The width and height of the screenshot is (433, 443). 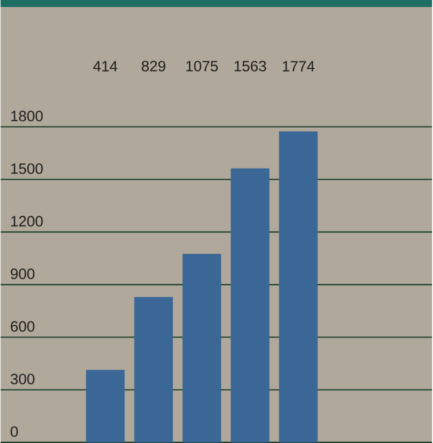 What do you see at coordinates (250, 66) in the screenshot?
I see `data-label: 1563` at bounding box center [250, 66].